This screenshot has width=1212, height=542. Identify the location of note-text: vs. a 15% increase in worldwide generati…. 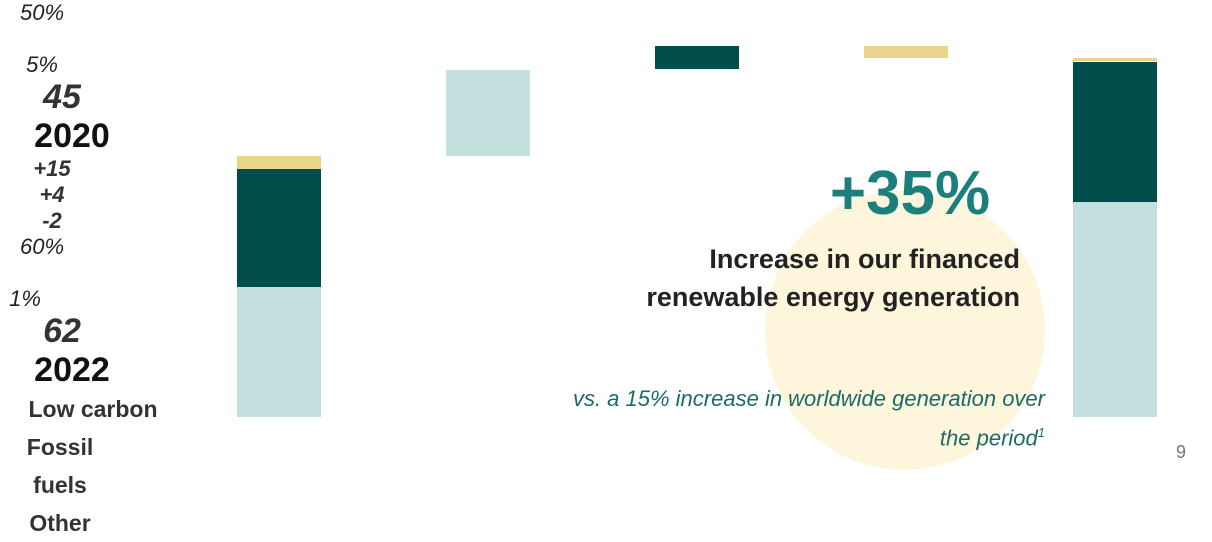
(808, 418).